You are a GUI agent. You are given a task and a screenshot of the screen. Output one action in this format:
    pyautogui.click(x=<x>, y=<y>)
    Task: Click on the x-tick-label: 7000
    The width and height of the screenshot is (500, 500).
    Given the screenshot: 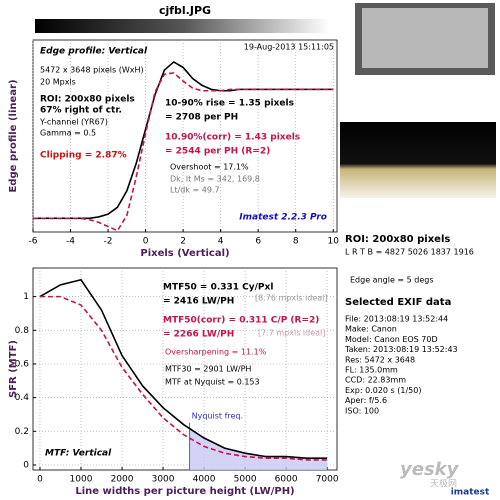 What is the action you would take?
    pyautogui.click(x=327, y=480)
    